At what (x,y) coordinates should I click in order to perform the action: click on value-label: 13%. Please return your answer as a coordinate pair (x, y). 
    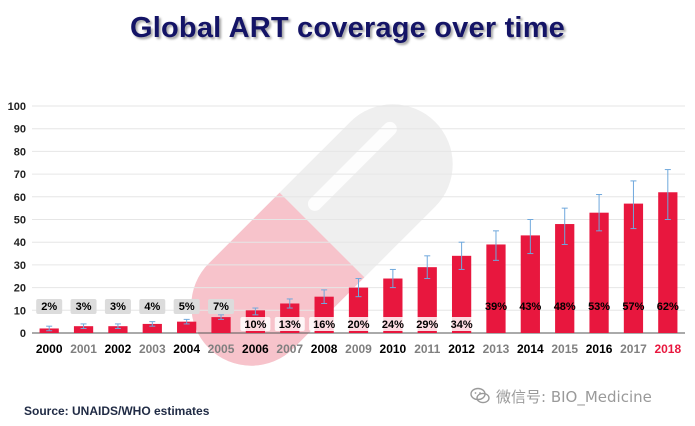
    Looking at the image, I should click on (290, 325).